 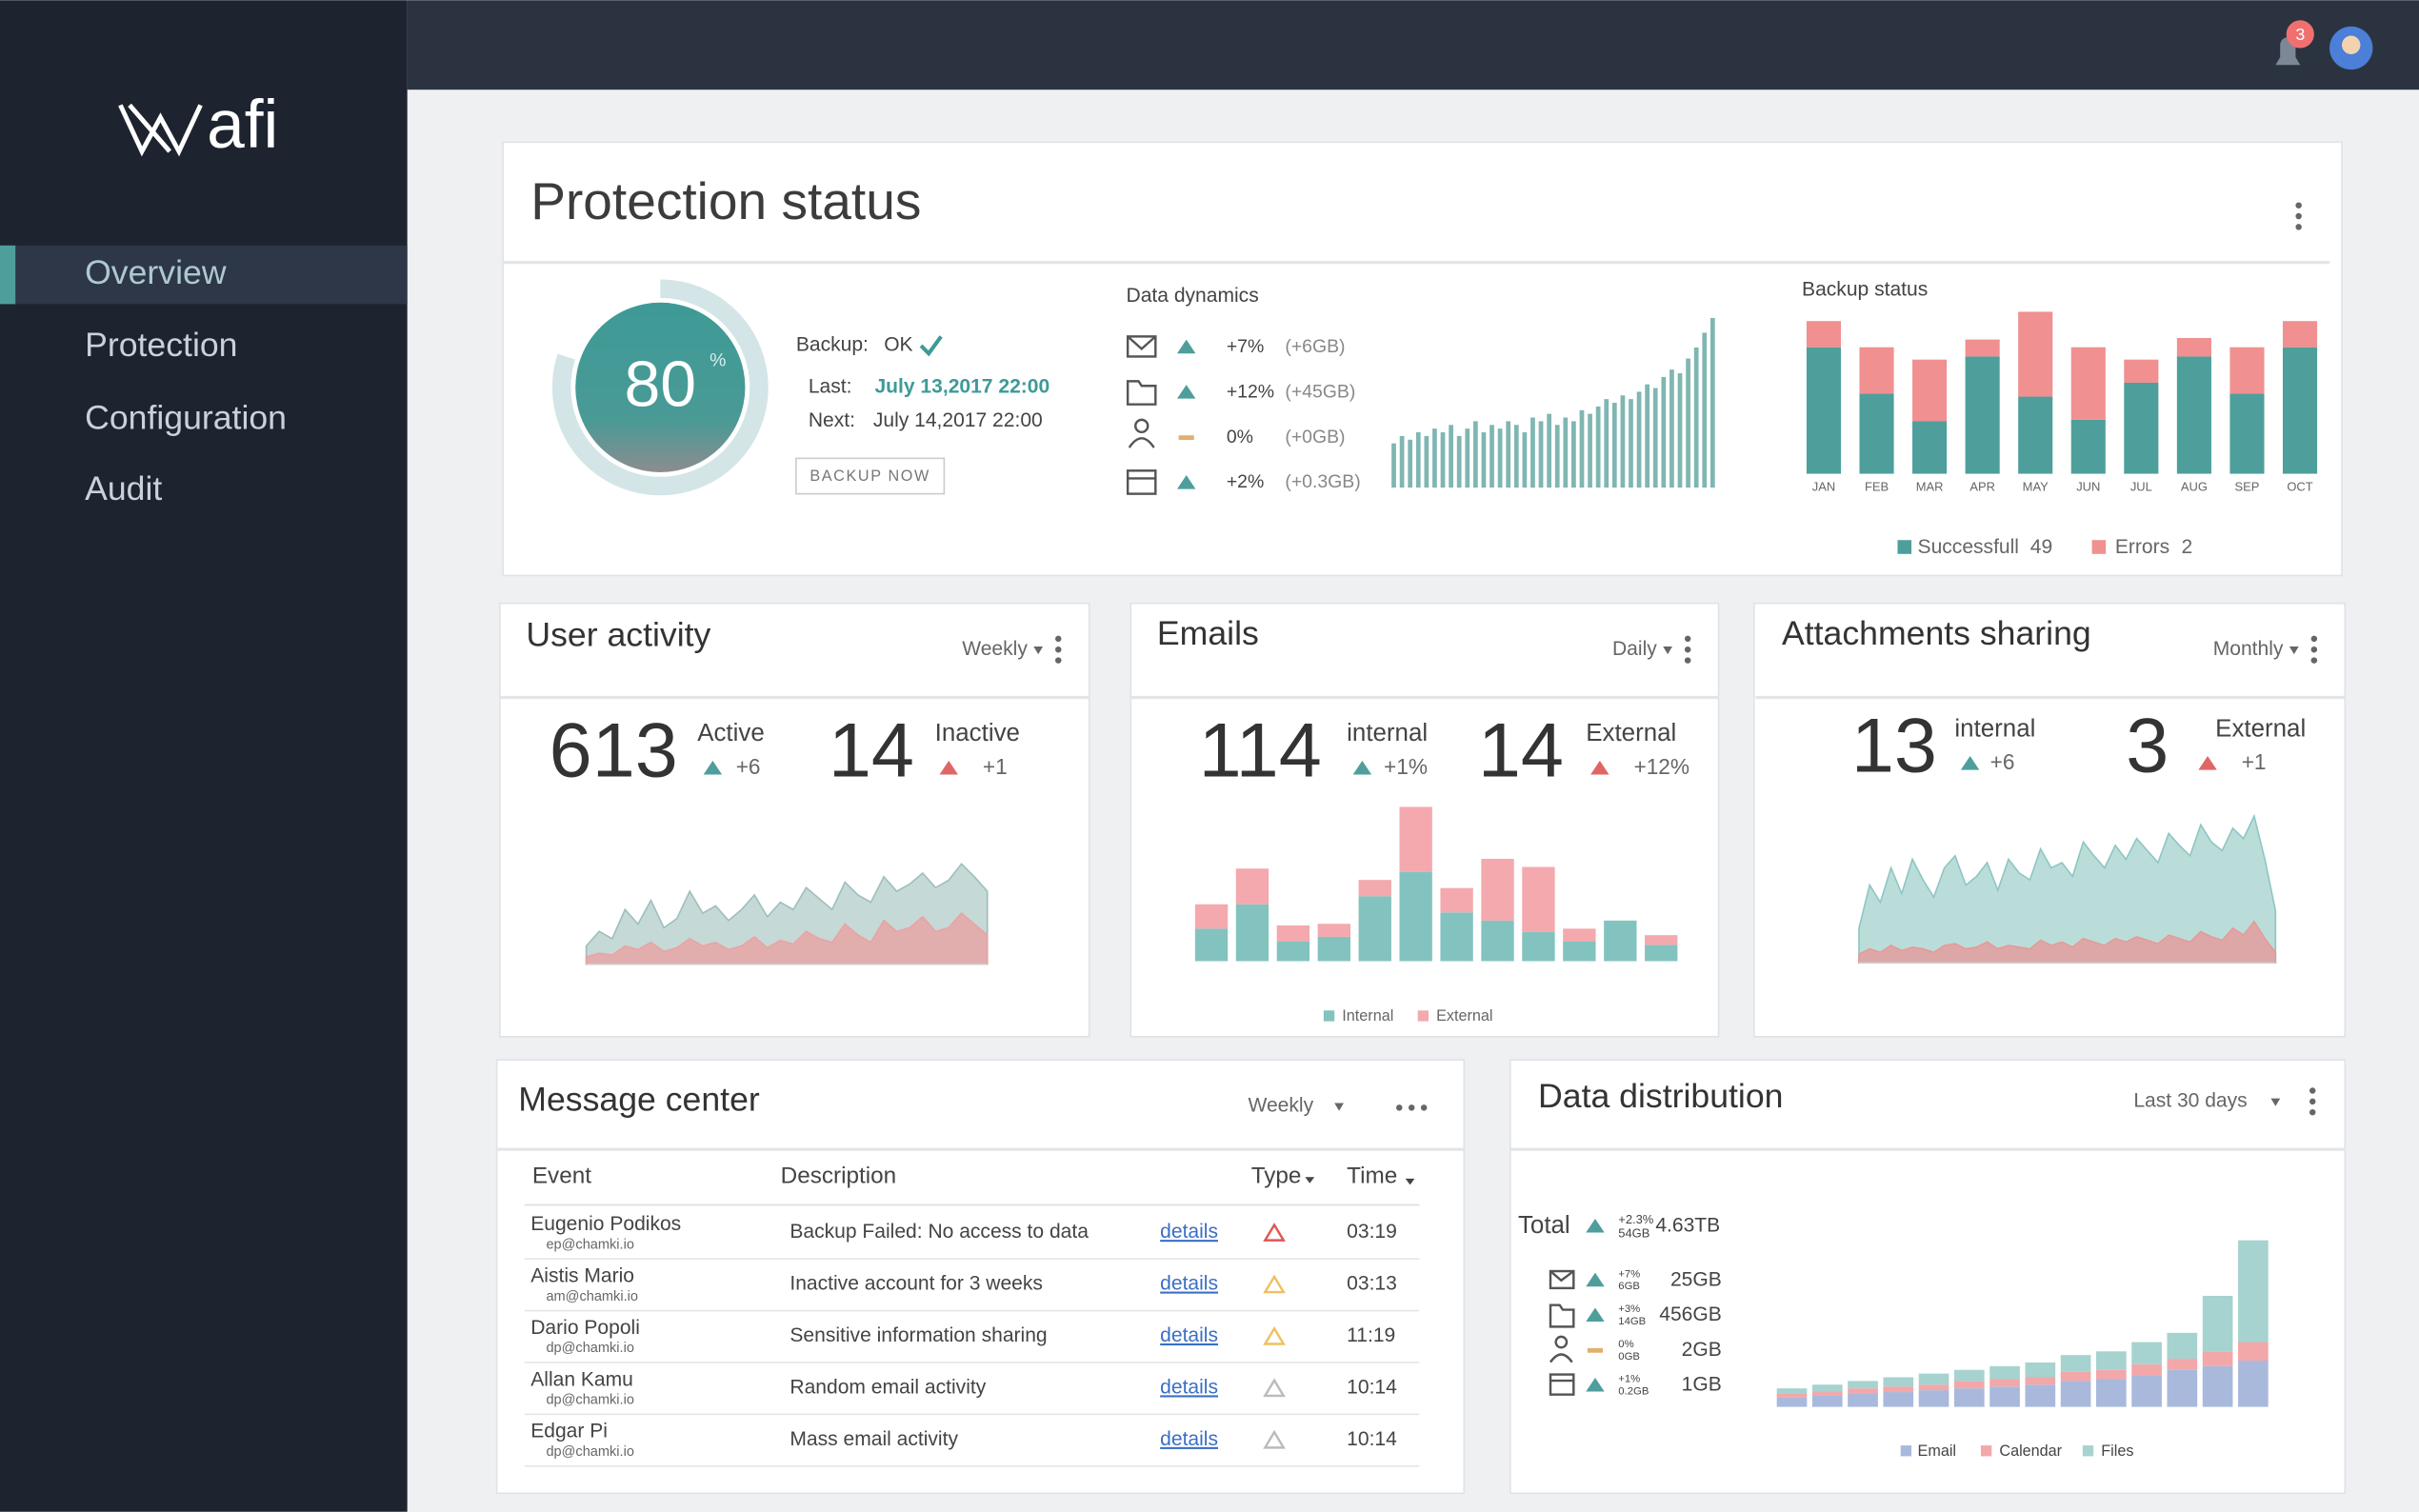 I want to click on nav-item: Overview, so click(x=156, y=272).